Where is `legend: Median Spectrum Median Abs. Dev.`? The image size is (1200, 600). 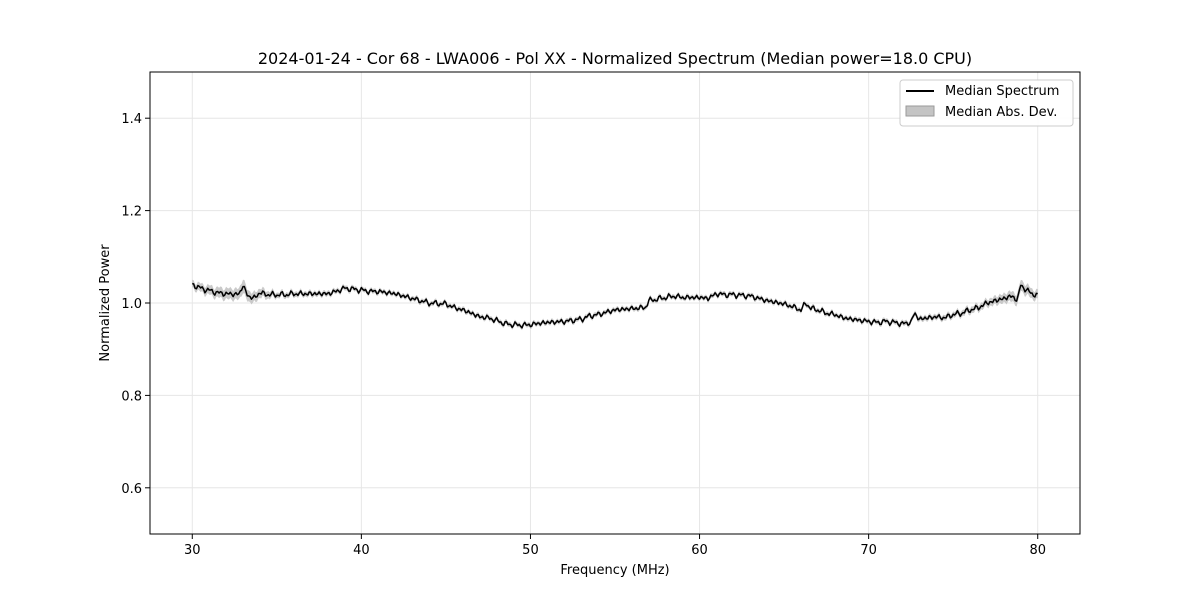
legend: Median Spectrum Median Abs. Dev. is located at coordinates (986, 103).